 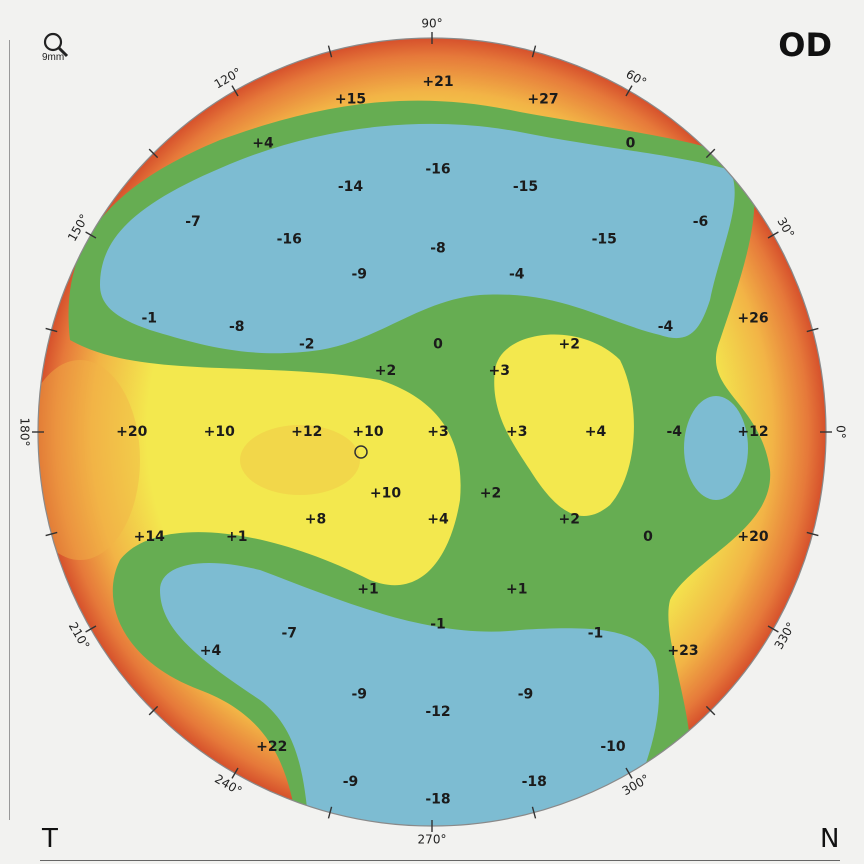 What do you see at coordinates (307, 345) in the screenshot?
I see `elevation-value: -2` at bounding box center [307, 345].